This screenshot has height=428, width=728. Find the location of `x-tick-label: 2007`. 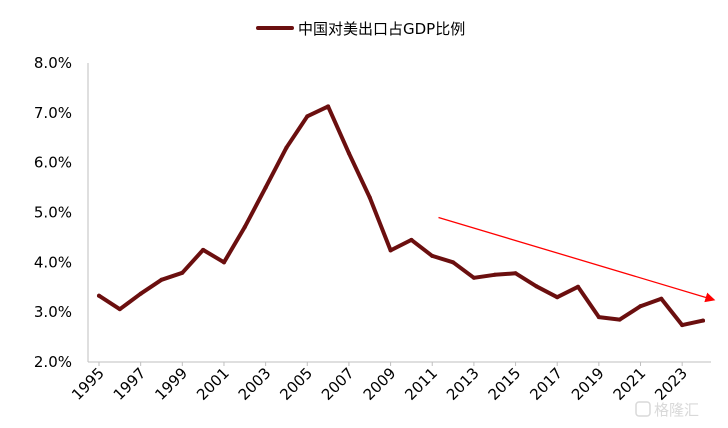

x-tick-label: 2007 is located at coordinates (338, 384).